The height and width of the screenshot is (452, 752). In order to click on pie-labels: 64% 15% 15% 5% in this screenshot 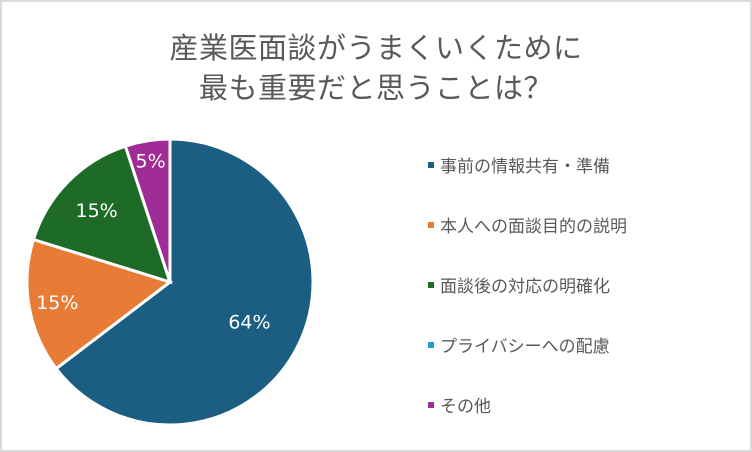, I will do `click(153, 242)`.